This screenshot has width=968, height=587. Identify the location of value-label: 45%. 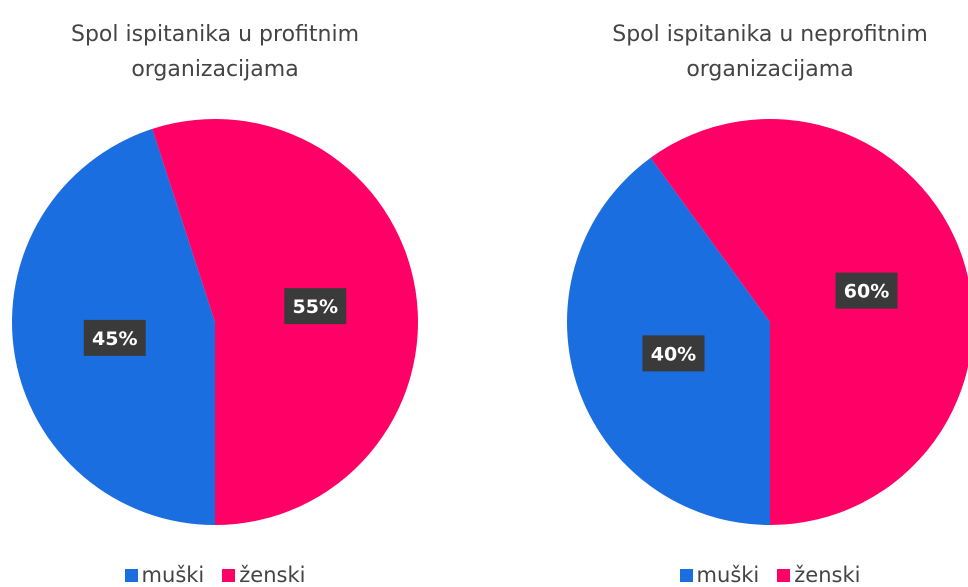
(114, 339).